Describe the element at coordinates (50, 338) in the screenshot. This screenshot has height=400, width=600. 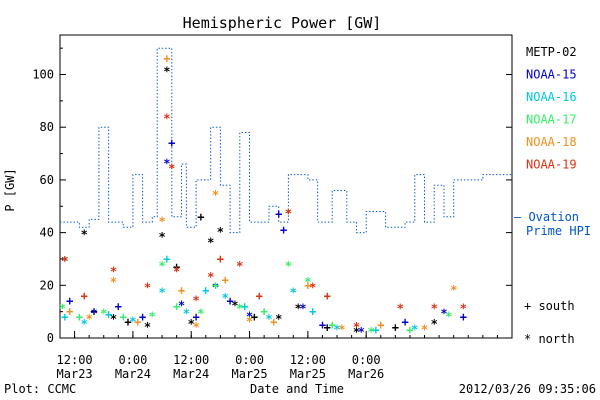
I see `y-tick-label: 0` at that location.